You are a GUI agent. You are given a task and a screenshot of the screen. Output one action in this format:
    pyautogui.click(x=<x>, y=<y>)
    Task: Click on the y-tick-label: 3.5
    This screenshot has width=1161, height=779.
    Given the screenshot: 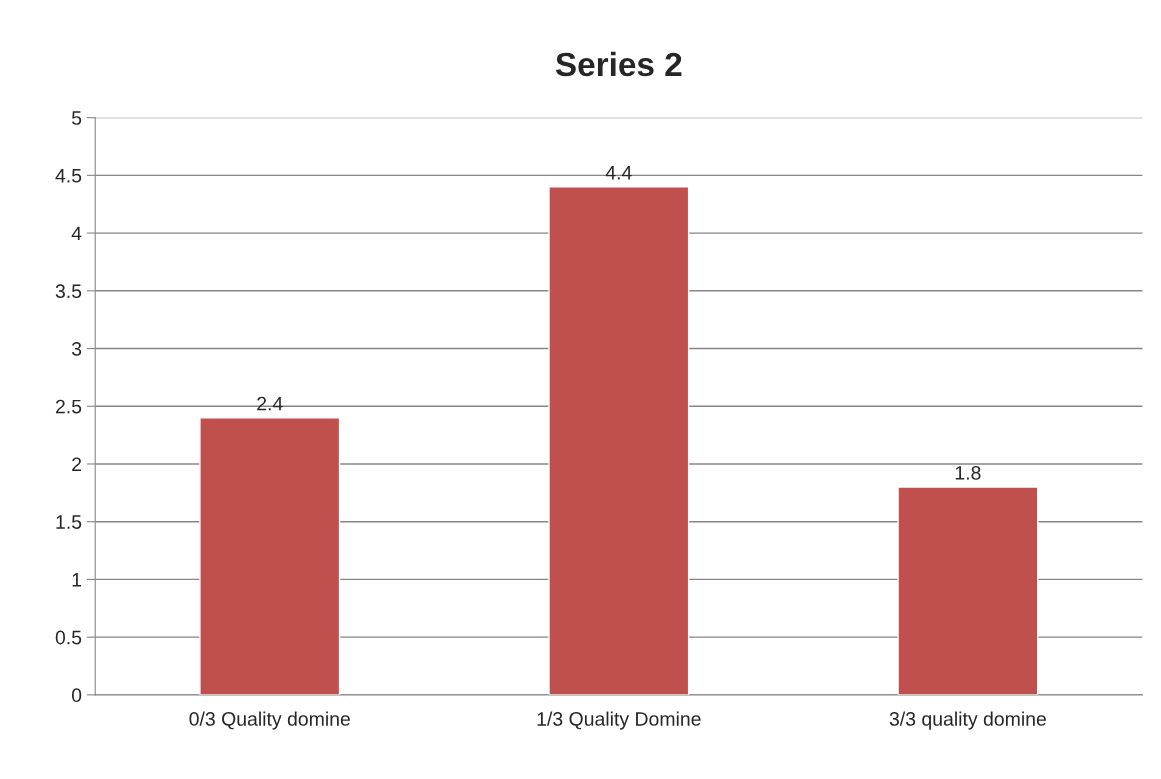 What is the action you would take?
    pyautogui.click(x=68, y=291)
    